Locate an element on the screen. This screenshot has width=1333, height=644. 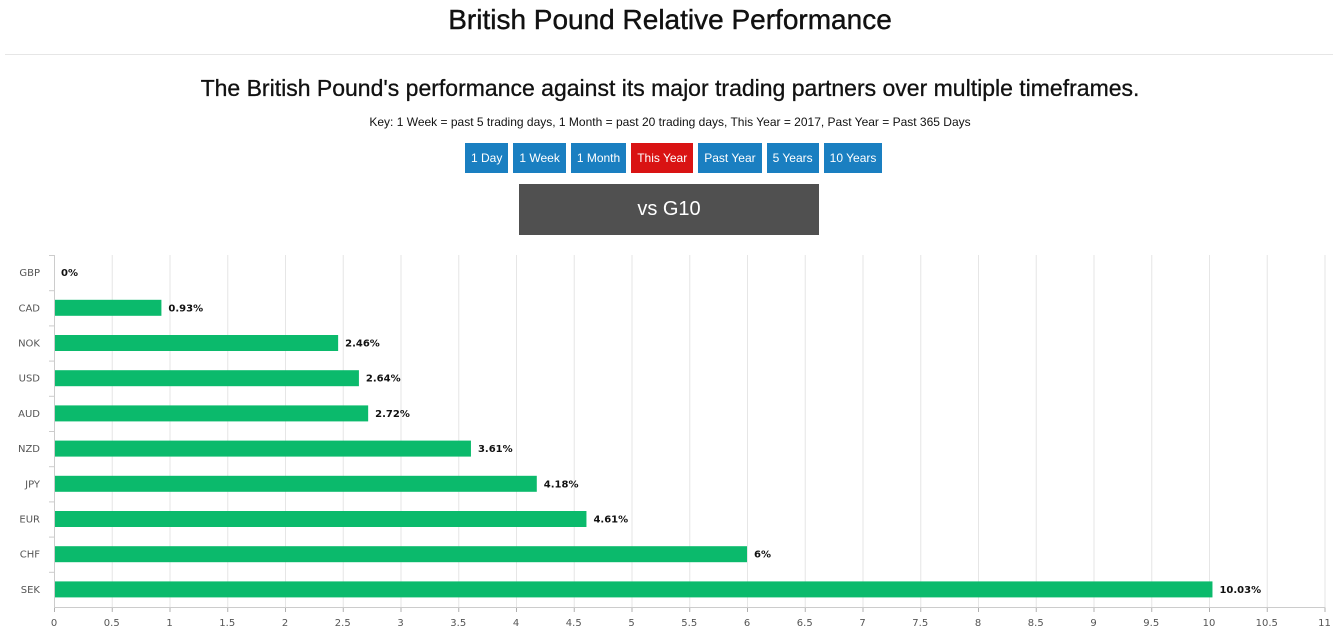
data-label: 0.93% is located at coordinates (185, 308).